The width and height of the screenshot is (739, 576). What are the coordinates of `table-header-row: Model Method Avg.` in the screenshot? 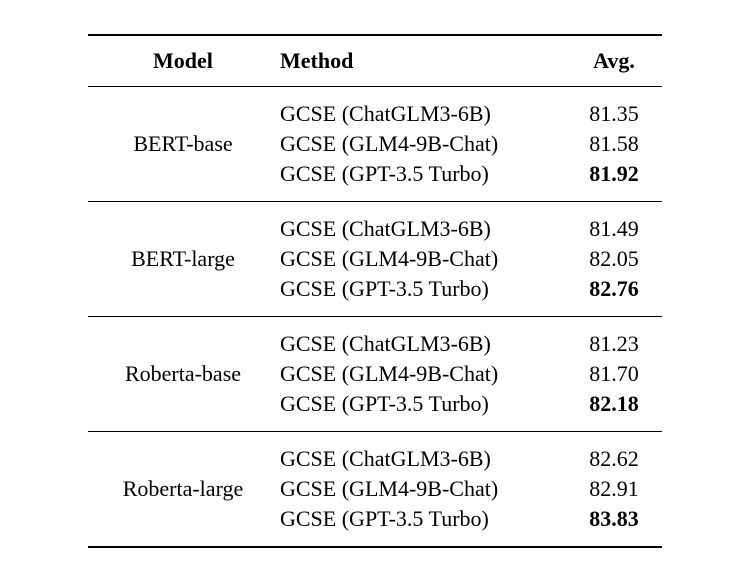 It's located at (375, 61).